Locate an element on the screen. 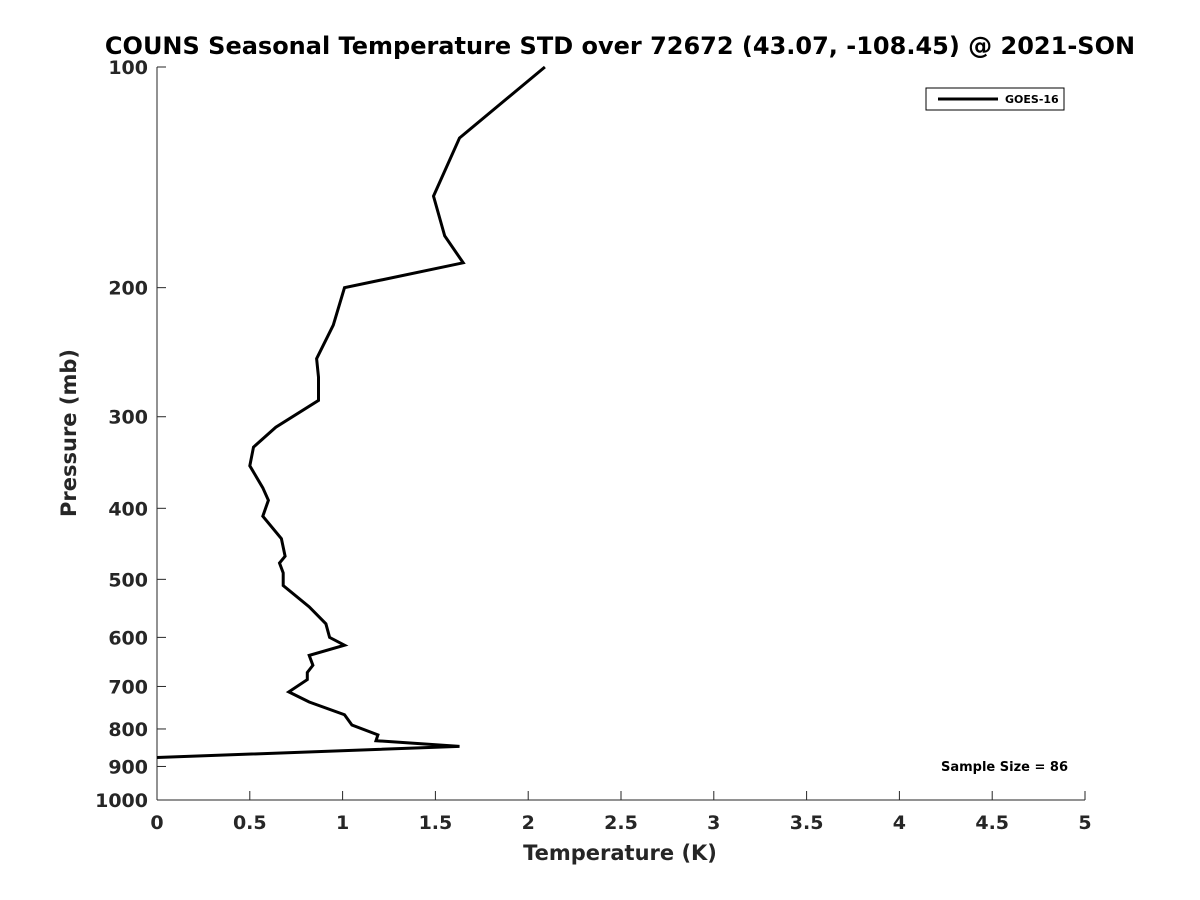 The image size is (1200, 900). x-tick-label: 0.5 is located at coordinates (250, 823).